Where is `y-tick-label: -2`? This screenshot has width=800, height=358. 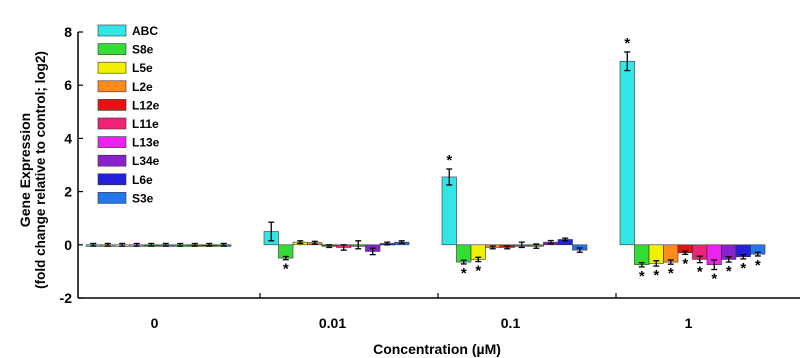 y-tick-label: -2 is located at coordinates (66, 298).